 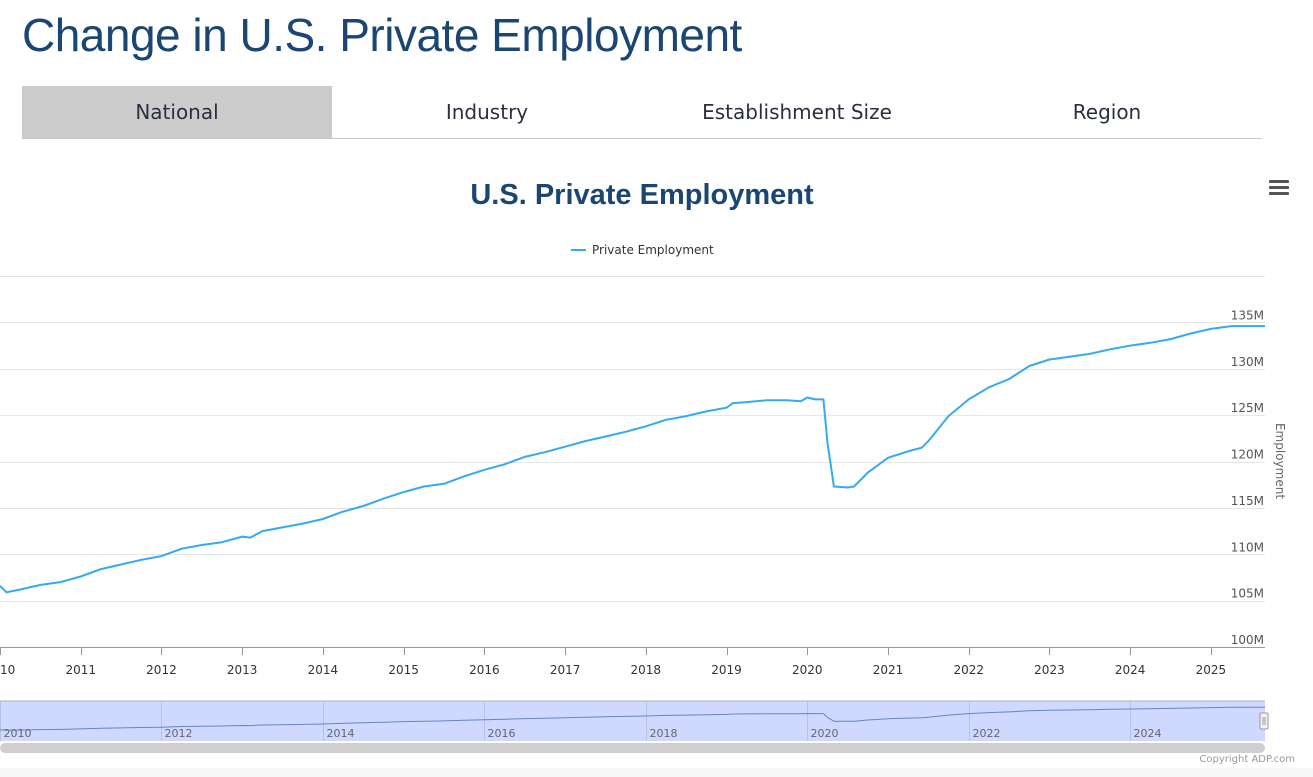 What do you see at coordinates (1247, 362) in the screenshot?
I see `y-tick-label: 130M` at bounding box center [1247, 362].